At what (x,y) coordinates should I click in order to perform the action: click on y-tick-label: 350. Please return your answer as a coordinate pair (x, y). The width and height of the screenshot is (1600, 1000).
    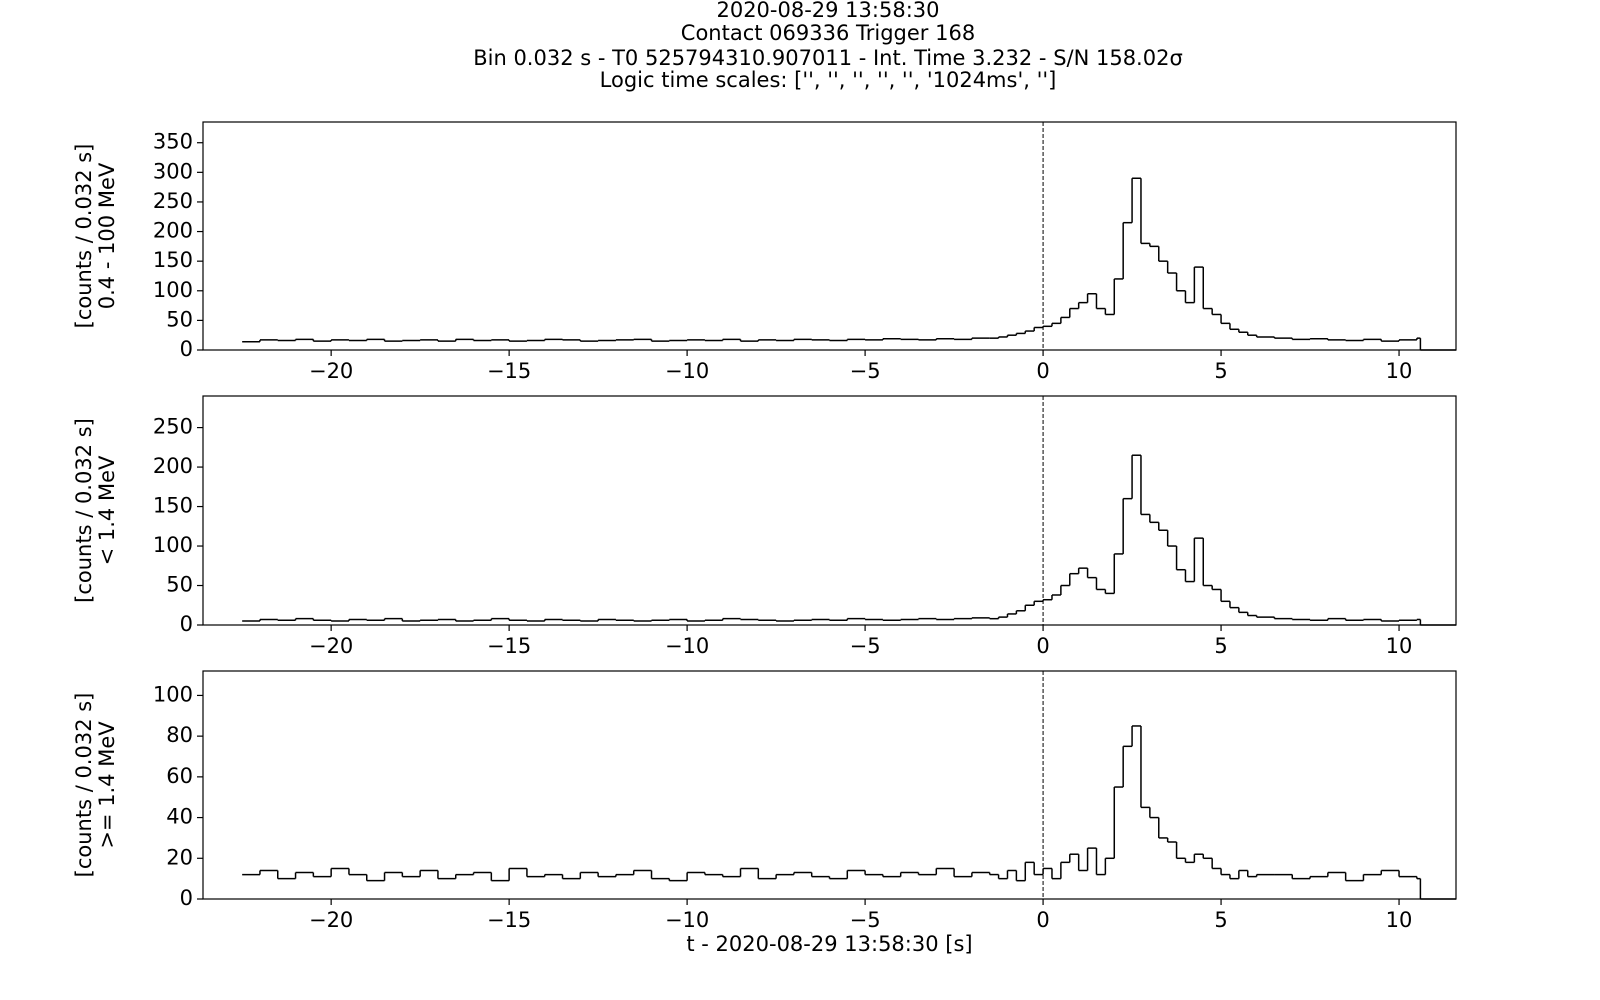
    Looking at the image, I should click on (173, 142).